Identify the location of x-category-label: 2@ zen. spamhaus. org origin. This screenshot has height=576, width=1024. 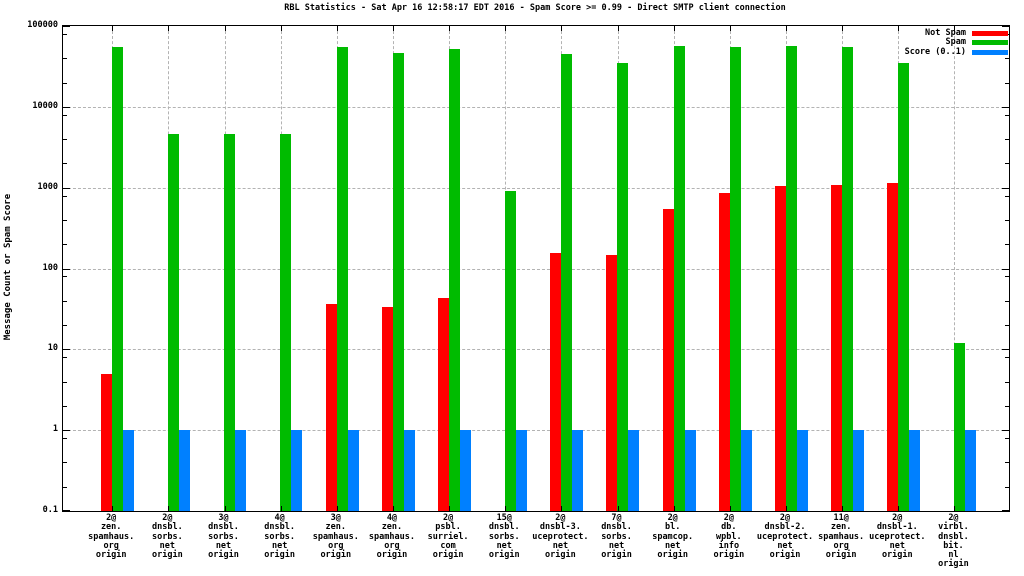
(111, 537).